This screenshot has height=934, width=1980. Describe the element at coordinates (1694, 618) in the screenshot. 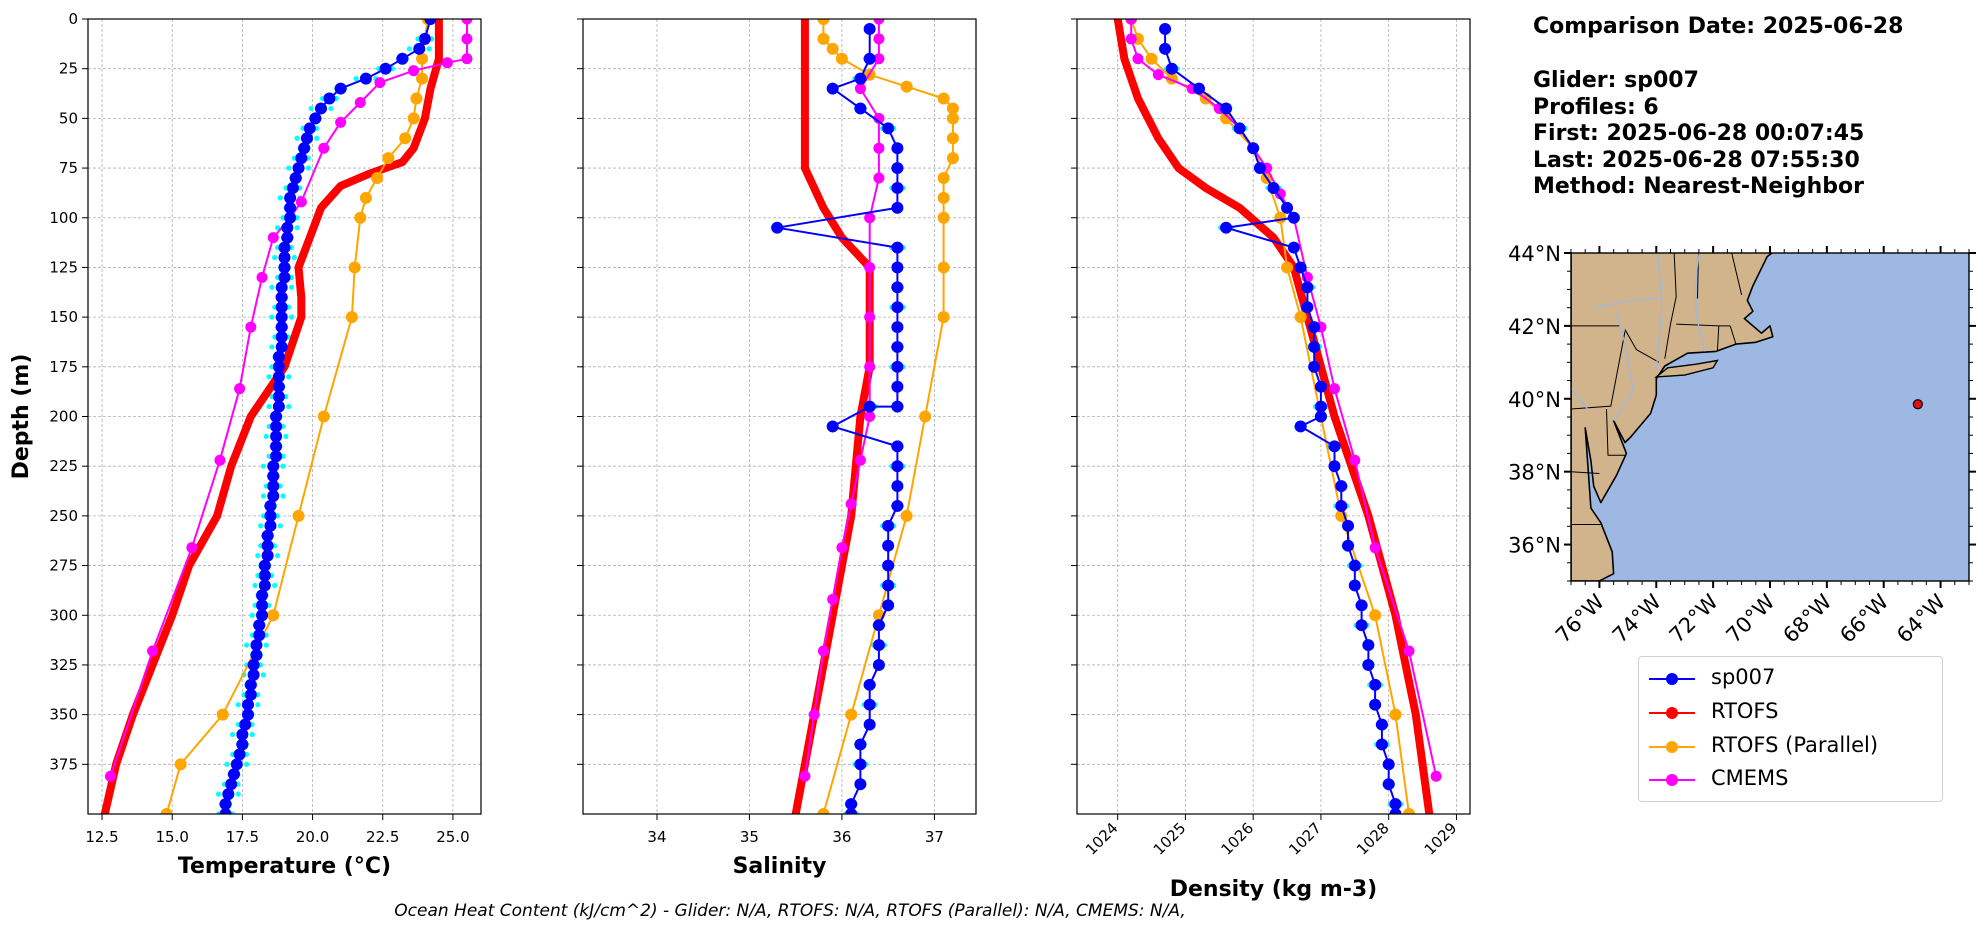

I see `map-lon-label: 72°W` at that location.